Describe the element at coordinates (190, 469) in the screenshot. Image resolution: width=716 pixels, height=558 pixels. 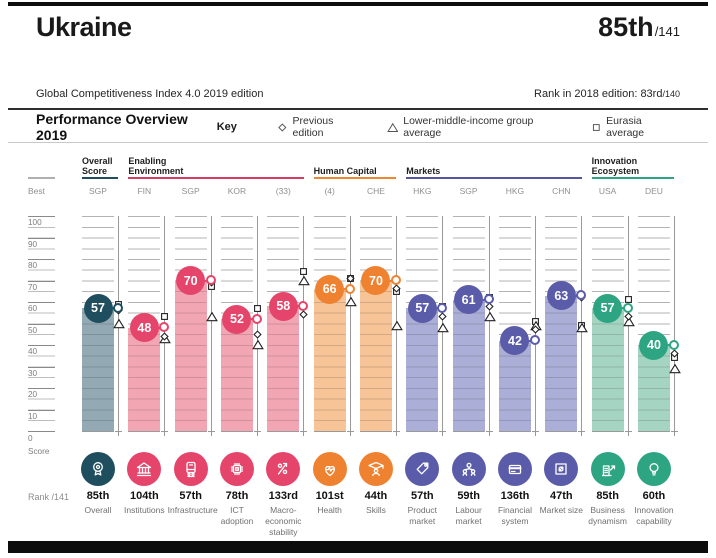
I see `train-icon` at that location.